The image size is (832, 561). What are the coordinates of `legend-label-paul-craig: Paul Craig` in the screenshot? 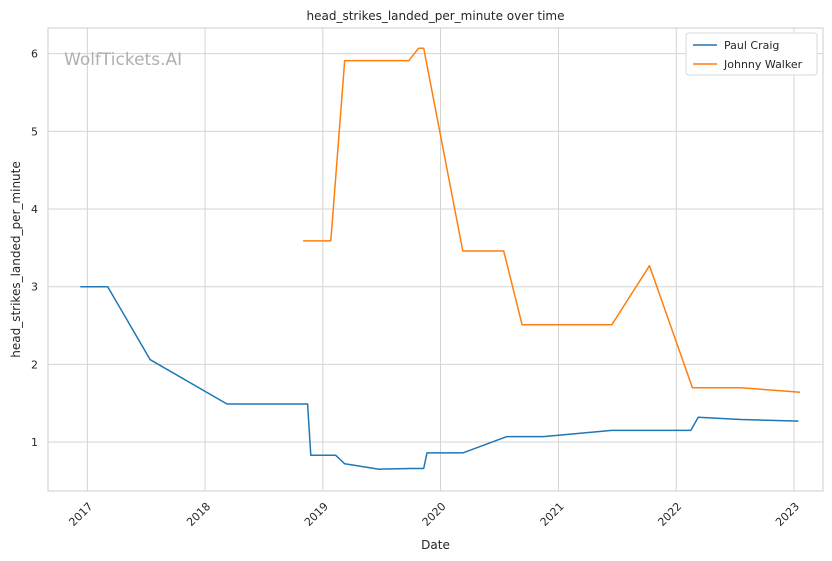 It's located at (751, 45).